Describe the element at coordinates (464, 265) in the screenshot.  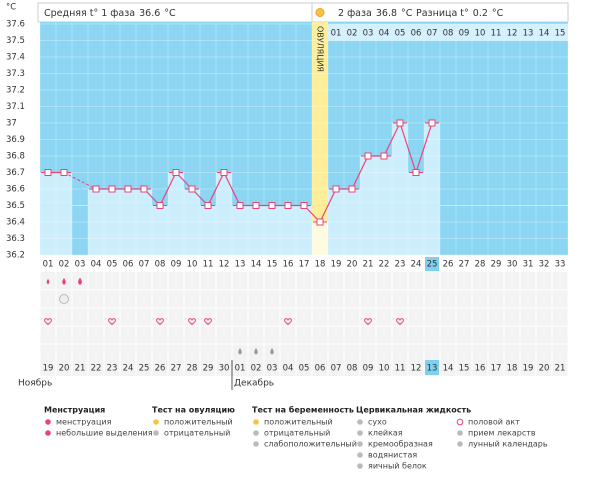
I see `cycle-day: 27` at that location.